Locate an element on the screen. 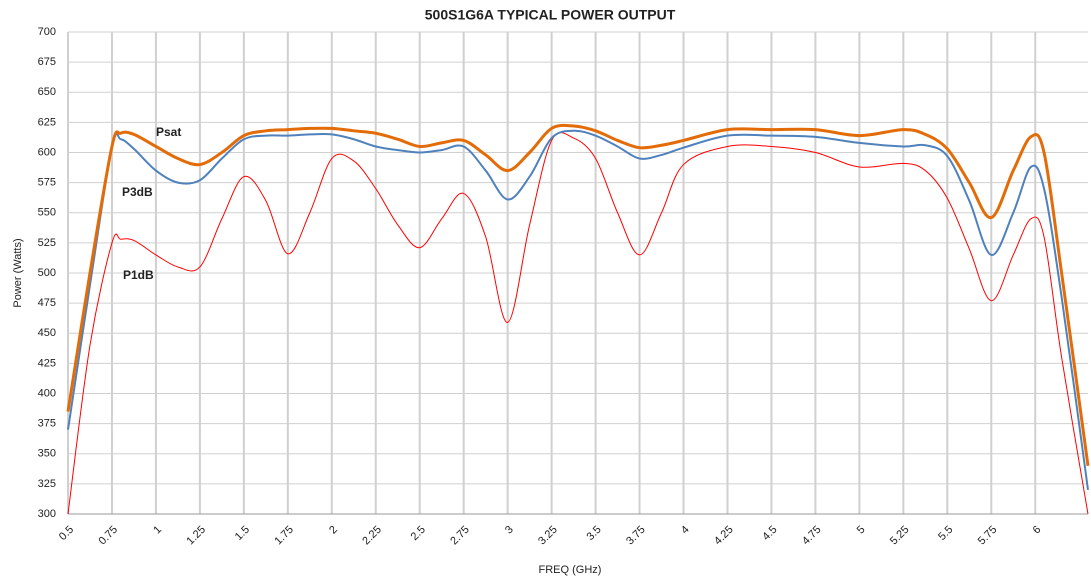 The height and width of the screenshot is (577, 1091). y-tick-label: 625 is located at coordinates (47, 122).